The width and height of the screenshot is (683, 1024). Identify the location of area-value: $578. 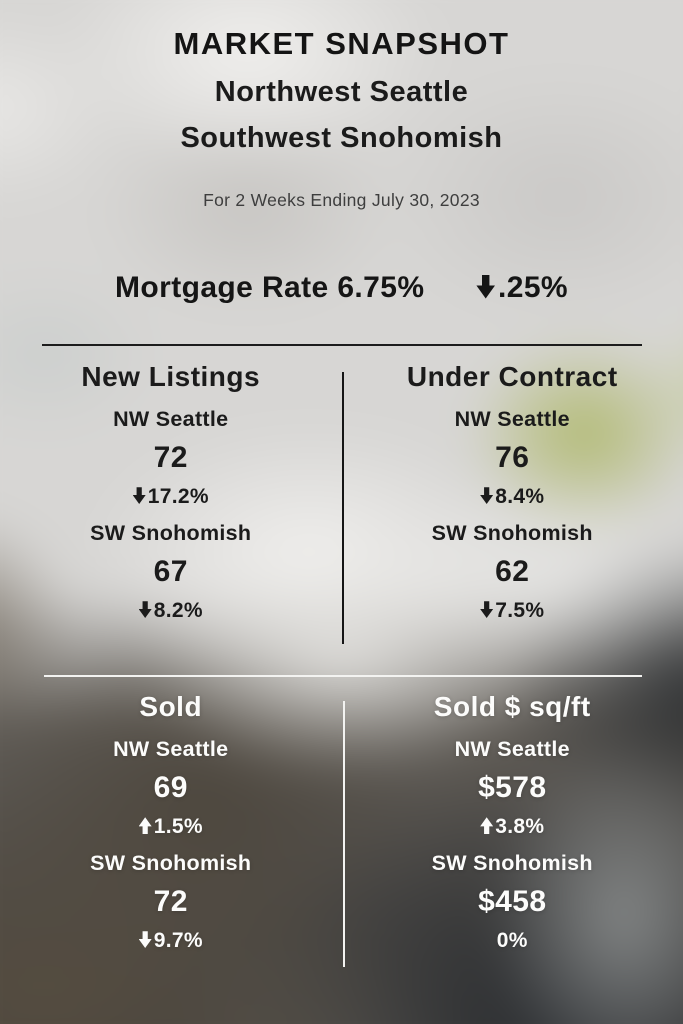
(512, 787).